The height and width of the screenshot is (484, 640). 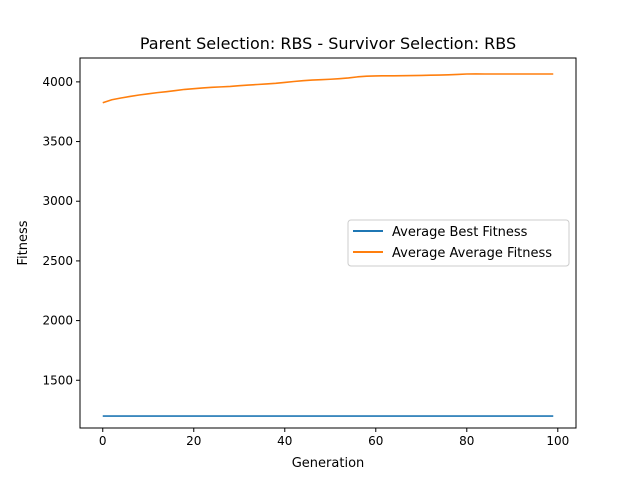 What do you see at coordinates (57, 82) in the screenshot?
I see `y-tick-label: 4000` at bounding box center [57, 82].